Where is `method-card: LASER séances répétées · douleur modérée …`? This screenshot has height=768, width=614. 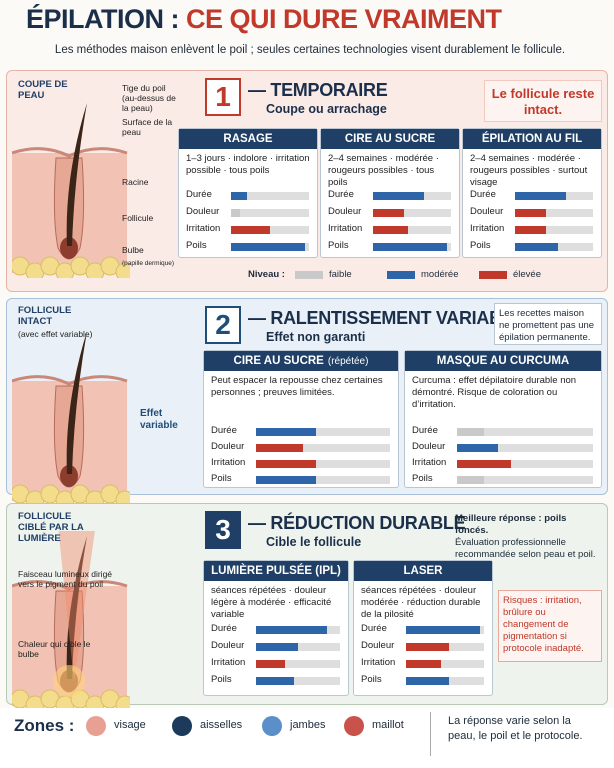 method-card: LASER séances répétées · douleur modérée … is located at coordinates (423, 628).